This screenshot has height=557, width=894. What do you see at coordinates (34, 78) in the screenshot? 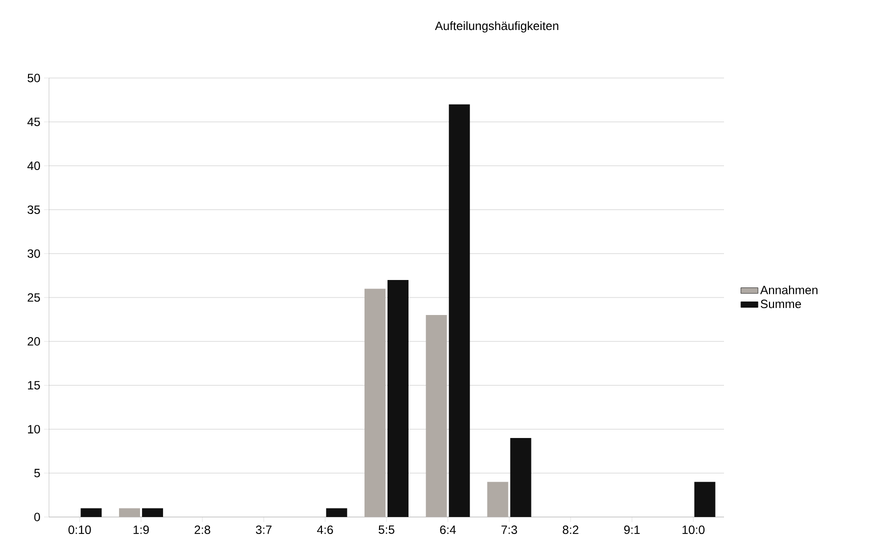
I see `y-tick-label: 50` at bounding box center [34, 78].